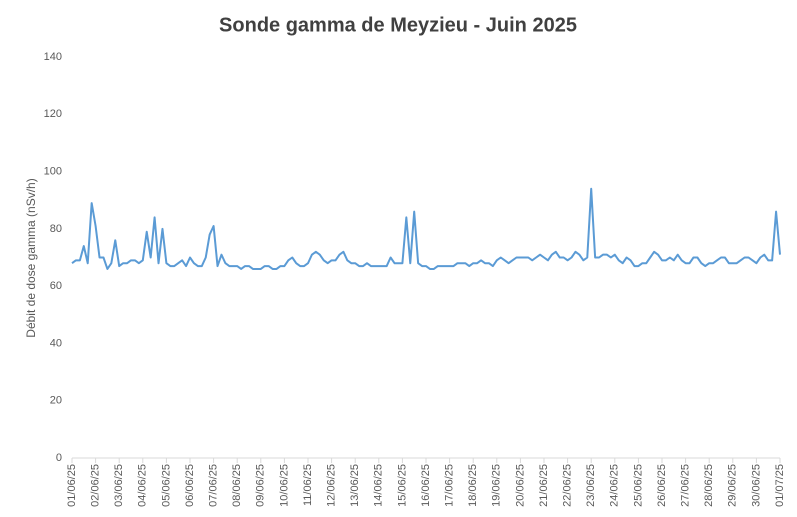 This screenshot has width=797, height=517. What do you see at coordinates (53, 57) in the screenshot?
I see `y-tick-label: 140` at bounding box center [53, 57].